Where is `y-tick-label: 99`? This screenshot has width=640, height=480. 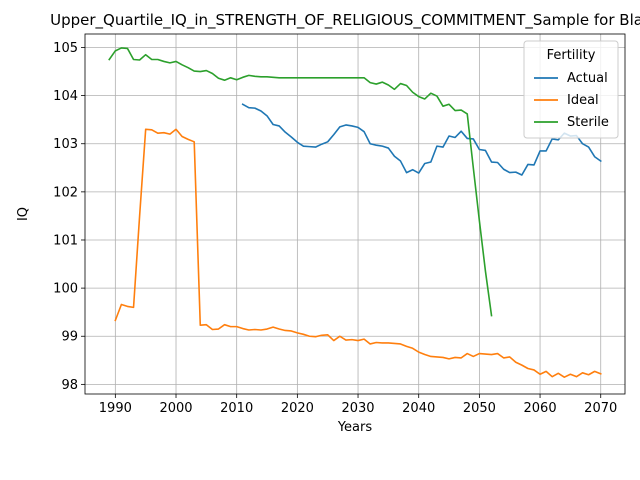
y-tick-label: 99 is located at coordinates (69, 337).